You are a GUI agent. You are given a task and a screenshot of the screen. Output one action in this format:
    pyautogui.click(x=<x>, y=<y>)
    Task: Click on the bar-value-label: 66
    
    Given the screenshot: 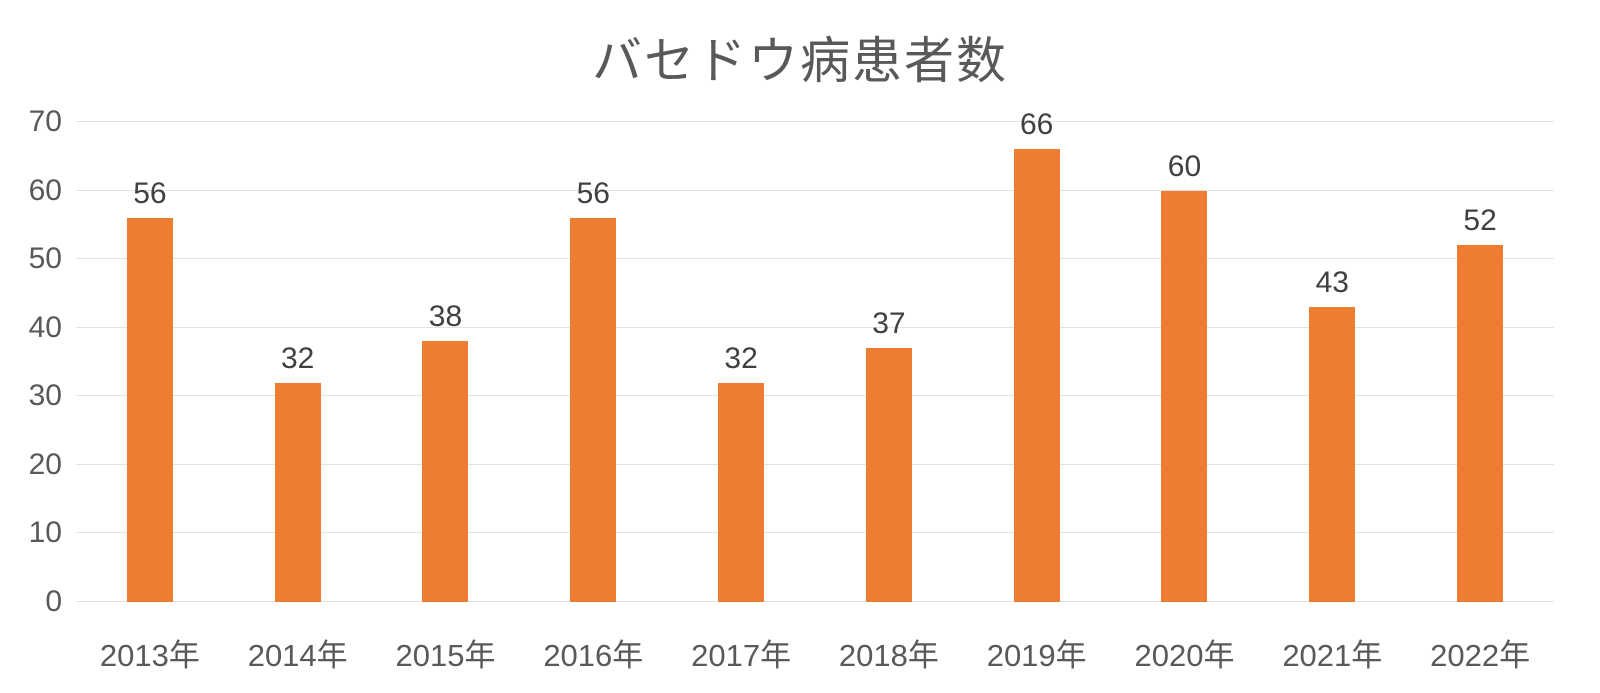 What is the action you would take?
    pyautogui.click(x=1037, y=125)
    